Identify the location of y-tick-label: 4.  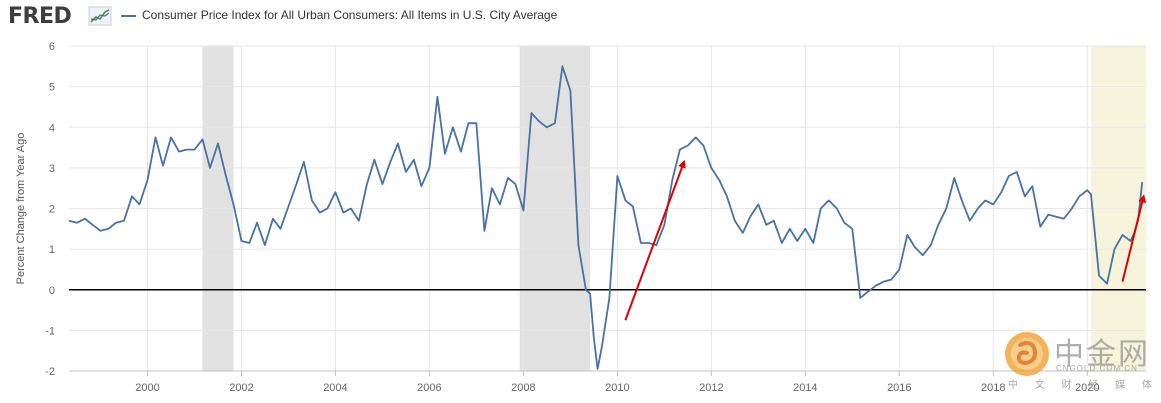
(52, 128).